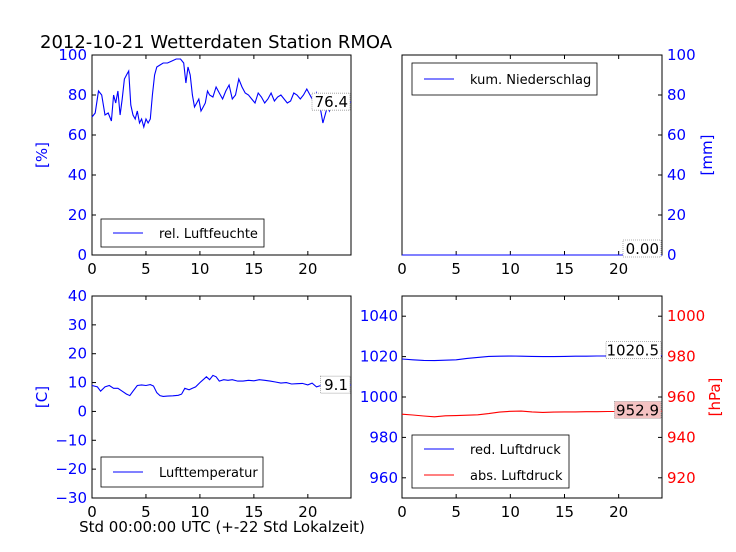 The width and height of the screenshot is (736, 552). Describe the element at coordinates (379, 357) in the screenshot. I see `y-tick-label-left: 1020` at that location.